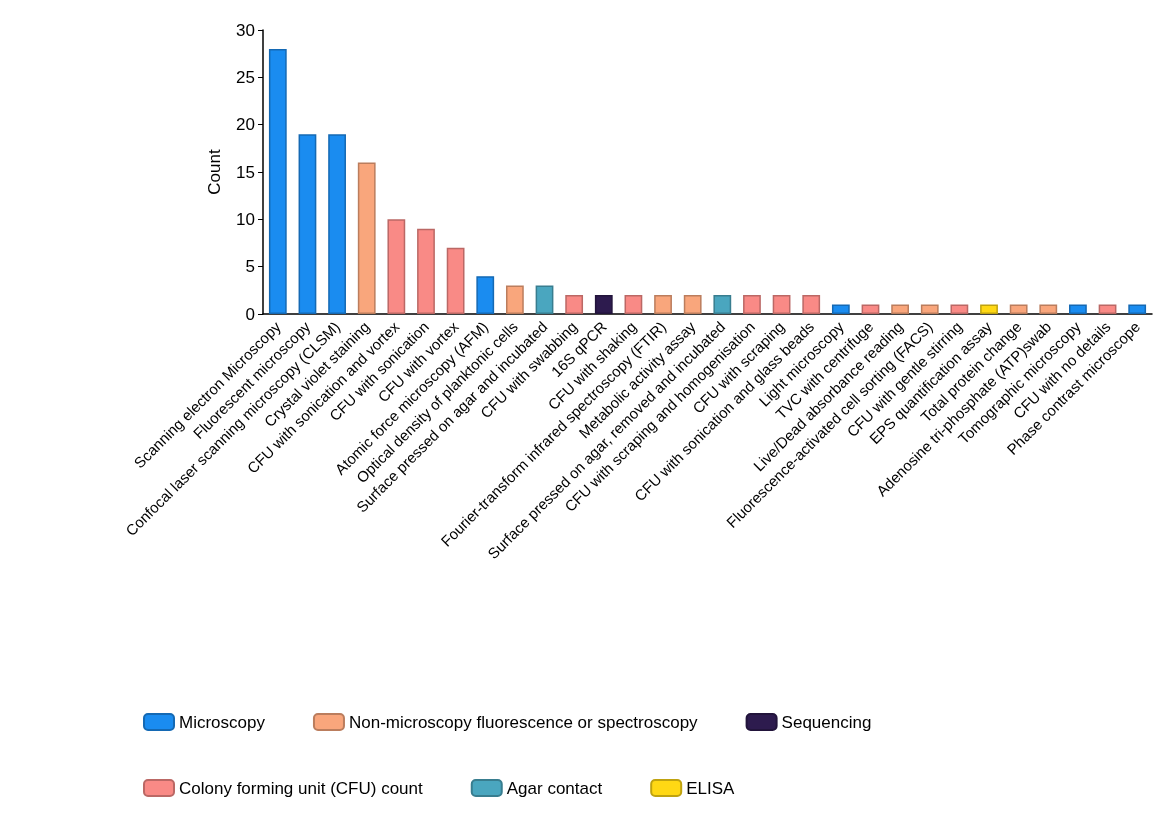 This screenshot has width=1168, height=818. I want to click on y-tick-label: 15, so click(245, 172).